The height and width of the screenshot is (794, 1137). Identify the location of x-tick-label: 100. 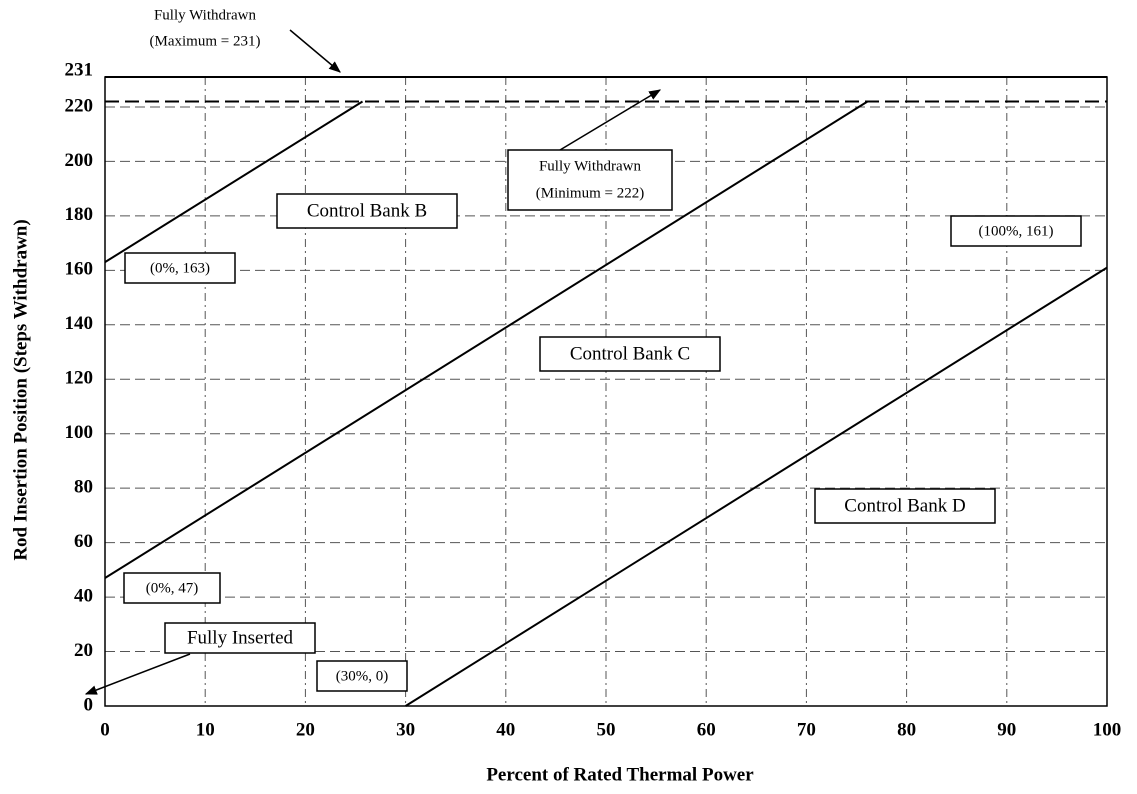
(1107, 729).